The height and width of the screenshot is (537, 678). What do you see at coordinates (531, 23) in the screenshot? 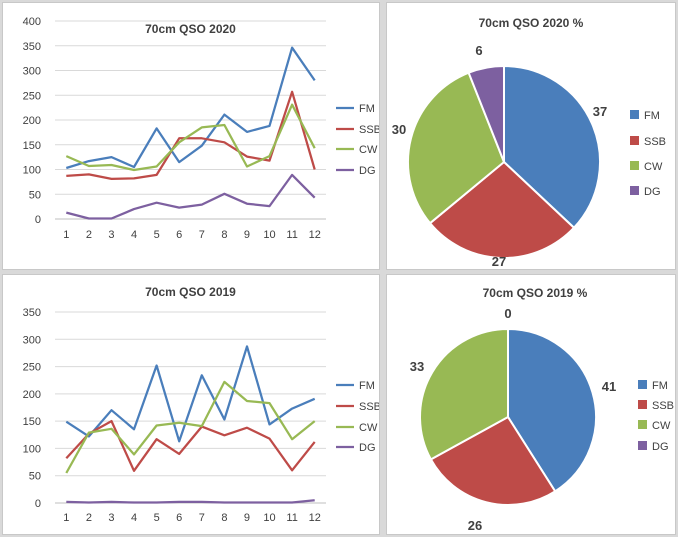
I see `chart-title: 70cm QSO 2020 %` at bounding box center [531, 23].